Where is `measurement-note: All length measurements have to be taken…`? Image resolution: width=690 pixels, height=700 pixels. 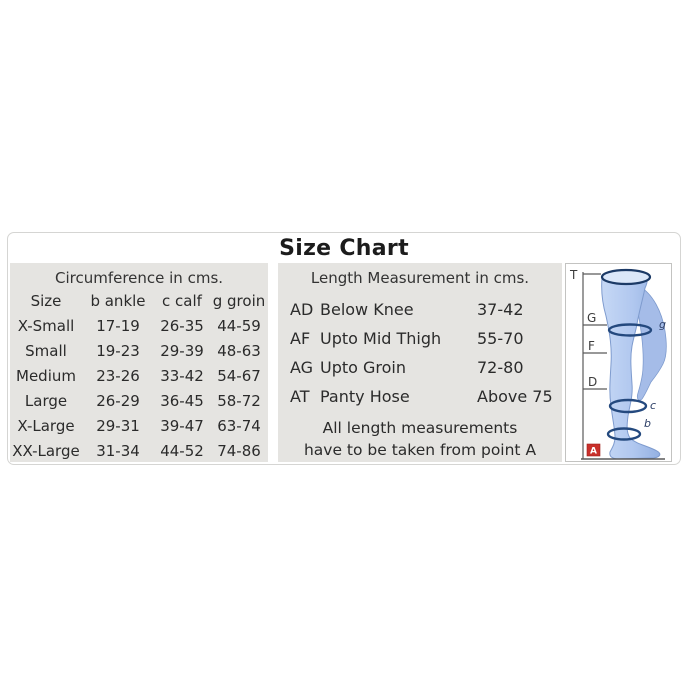 measurement-note: All length measurements have to be taken… is located at coordinates (420, 439).